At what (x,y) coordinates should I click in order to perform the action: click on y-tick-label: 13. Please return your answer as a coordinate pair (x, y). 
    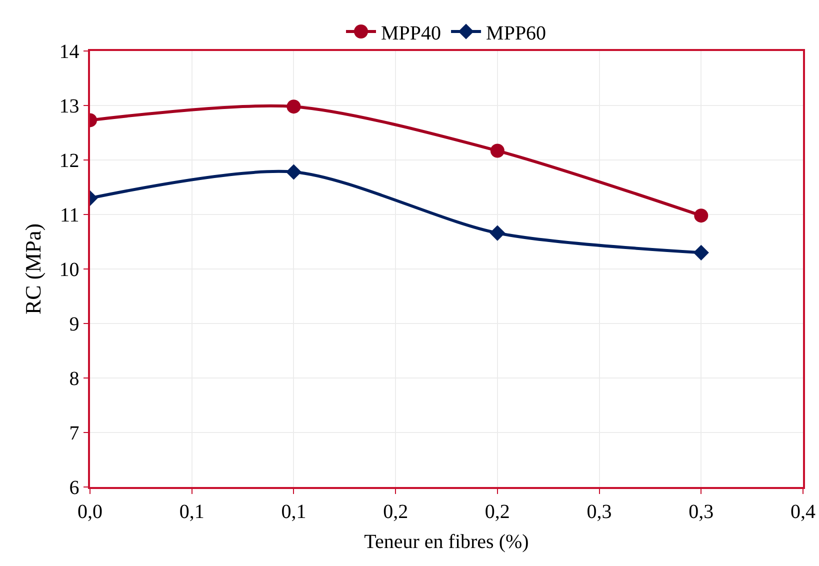
    Looking at the image, I should click on (69, 107).